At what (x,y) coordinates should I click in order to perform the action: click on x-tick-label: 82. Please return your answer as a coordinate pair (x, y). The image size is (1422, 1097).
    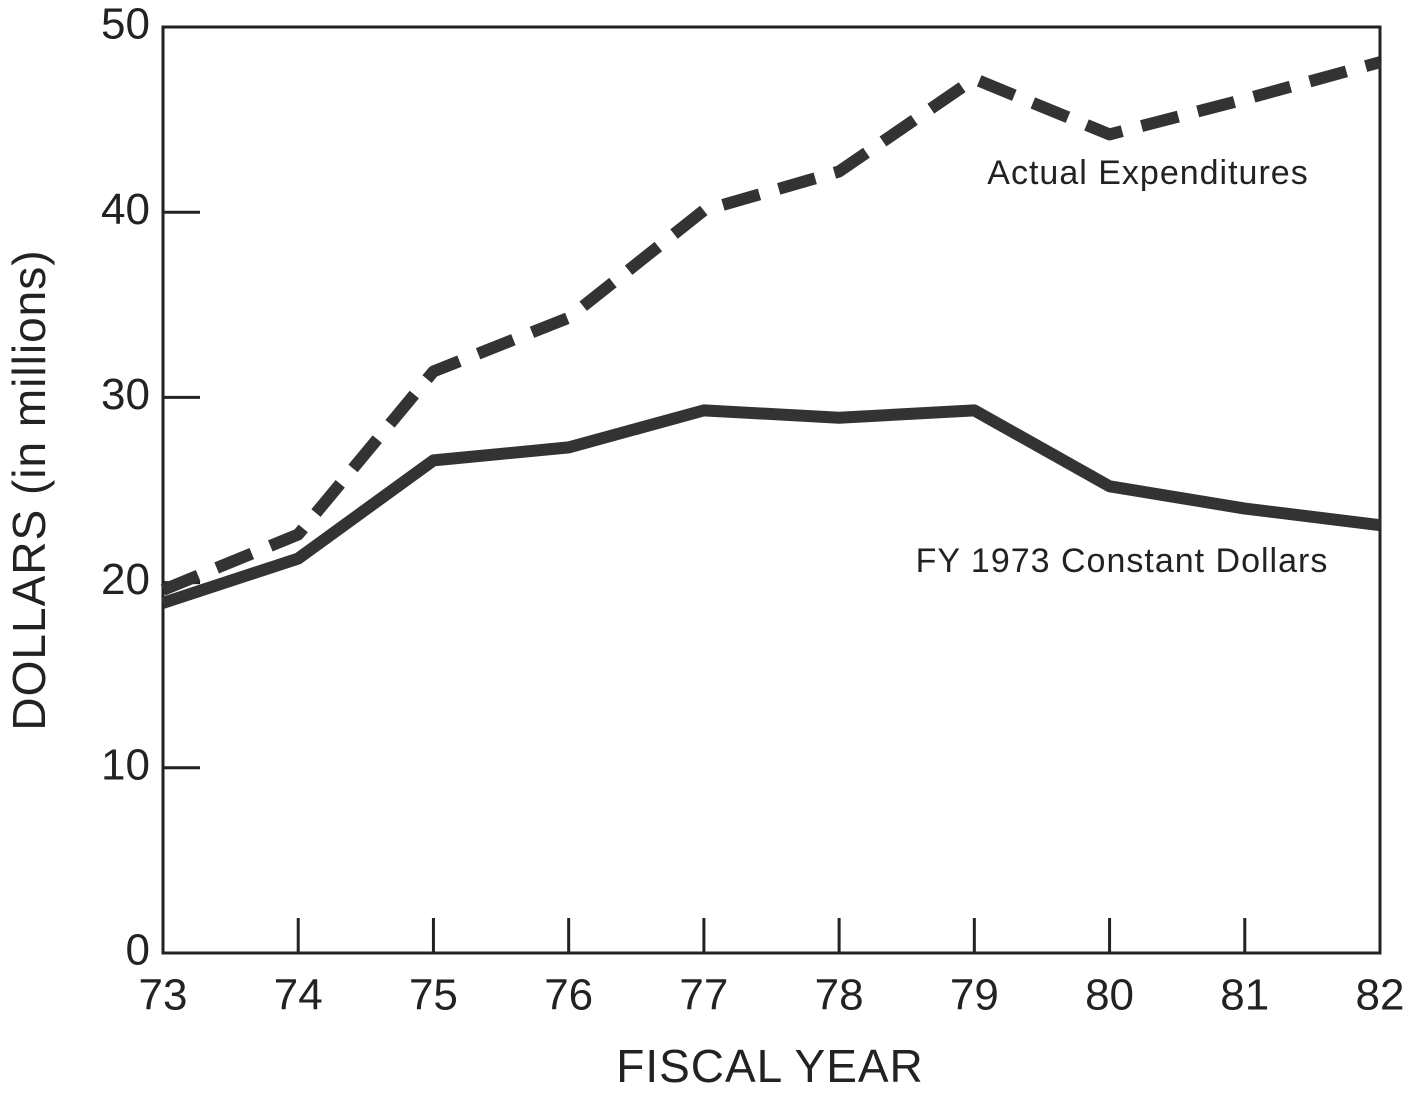
    Looking at the image, I should click on (1380, 995).